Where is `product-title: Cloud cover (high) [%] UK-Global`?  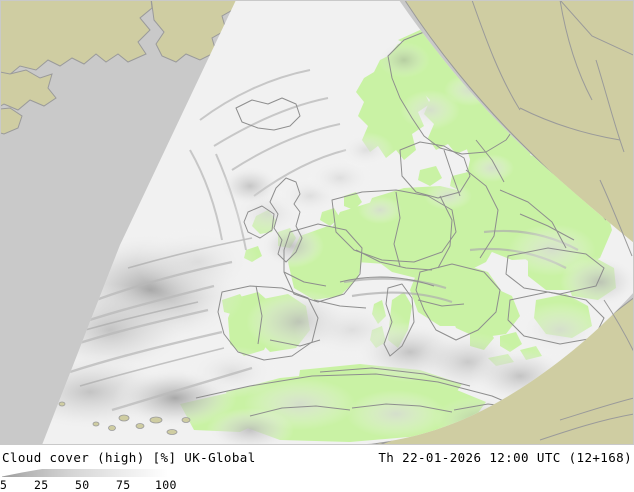
product-title: Cloud cover (high) [%] UK-Global is located at coordinates (129, 457).